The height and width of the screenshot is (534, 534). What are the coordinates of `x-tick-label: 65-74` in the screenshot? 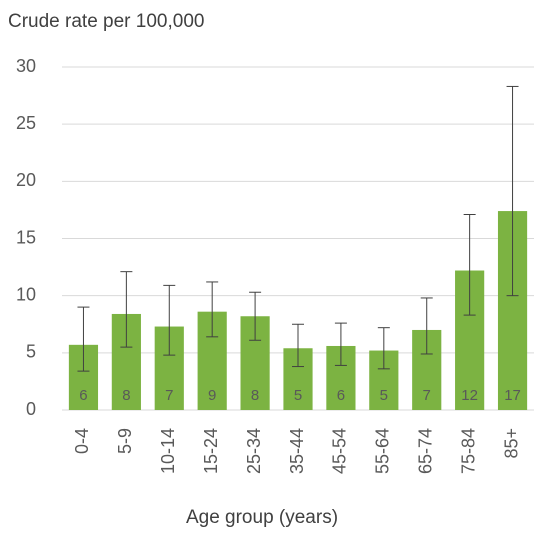 It's located at (425, 451).